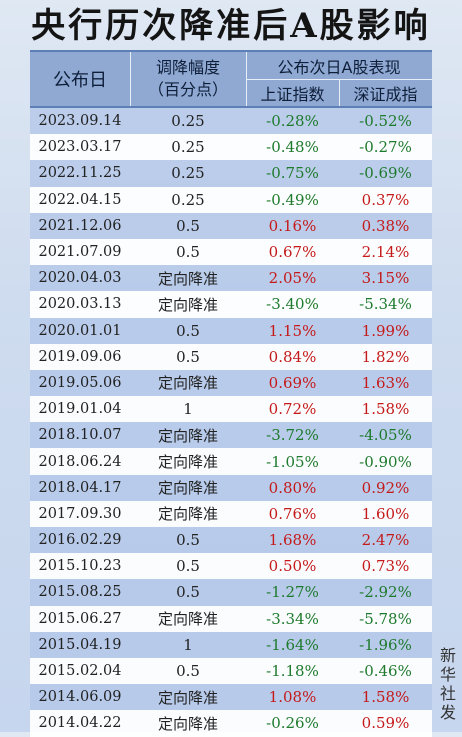 This screenshot has height=737, width=462. Describe the element at coordinates (231, 697) in the screenshot. I see `table-row: 2014.06.09 定向降准 1.08% 1.58%` at that location.